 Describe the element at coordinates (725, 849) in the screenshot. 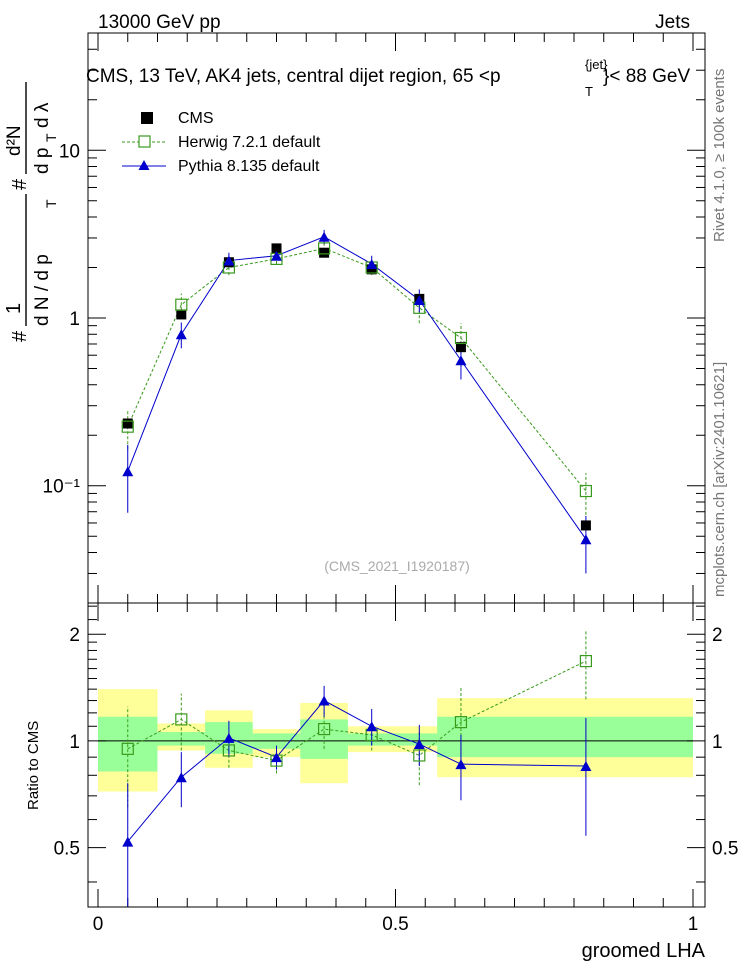

I see `ratio-y-tick-label-right: 0.5` at that location.